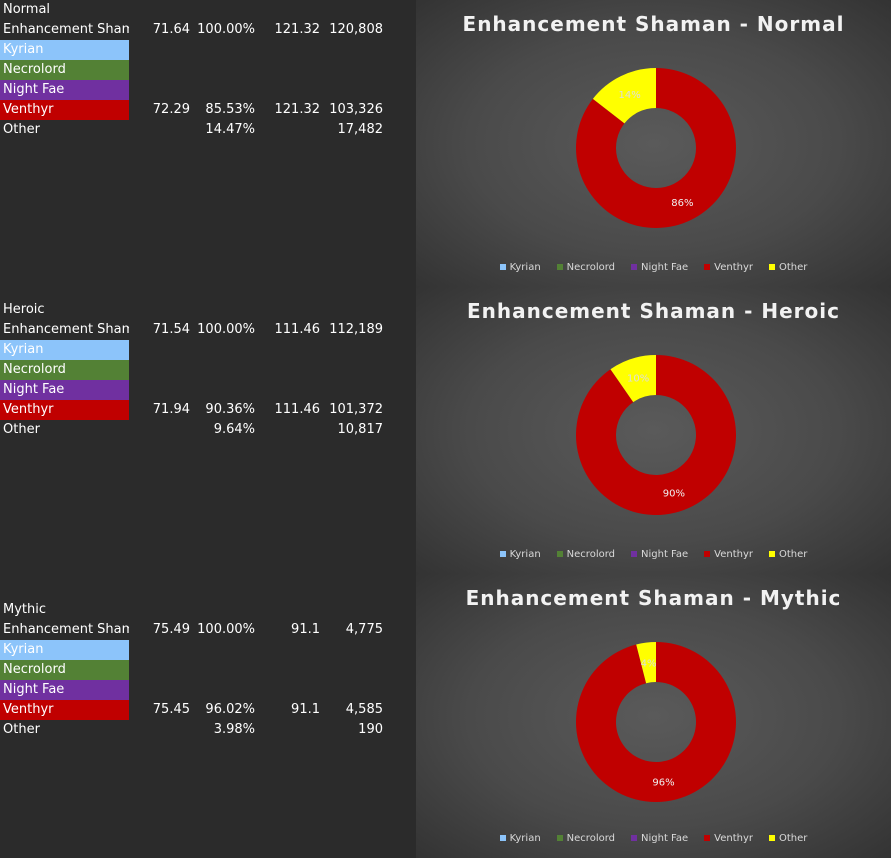  Describe the element at coordinates (234, 729) in the screenshot. I see `cell-pct: 3.98%` at that location.